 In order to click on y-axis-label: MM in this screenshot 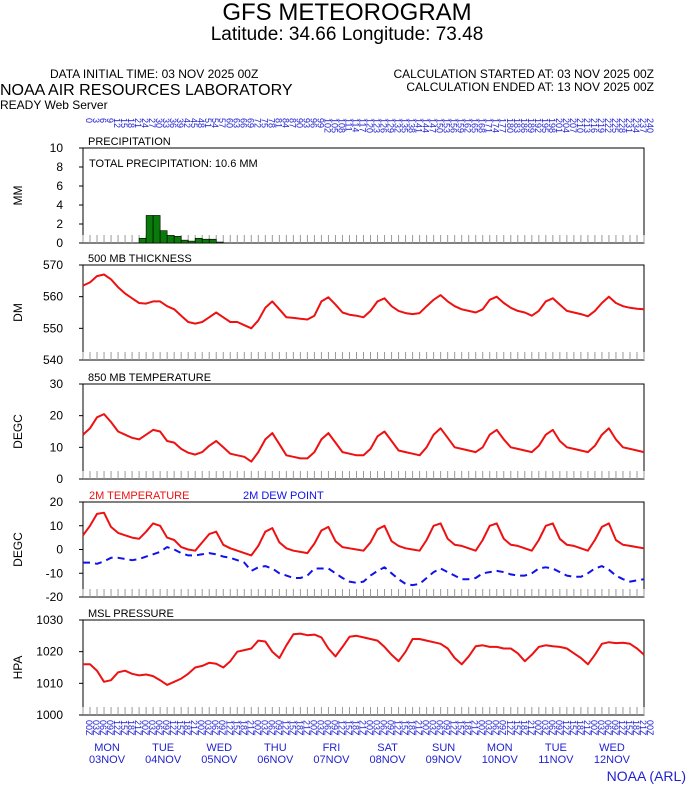, I will do `click(18, 196)`.